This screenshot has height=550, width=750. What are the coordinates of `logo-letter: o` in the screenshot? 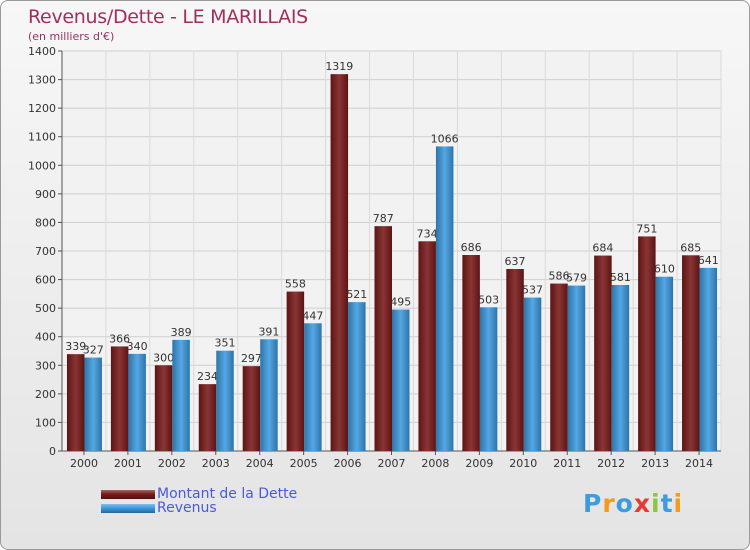 It's located at (624, 503).